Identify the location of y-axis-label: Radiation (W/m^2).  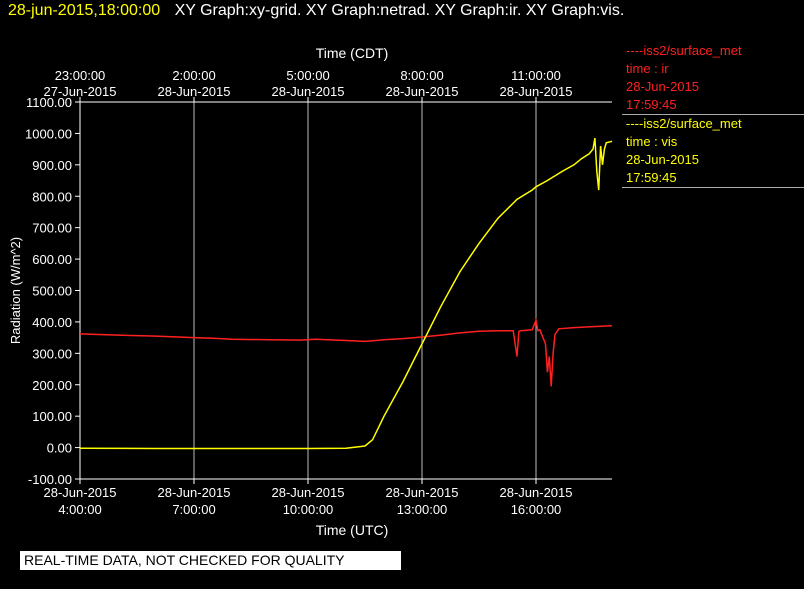
(15, 290).